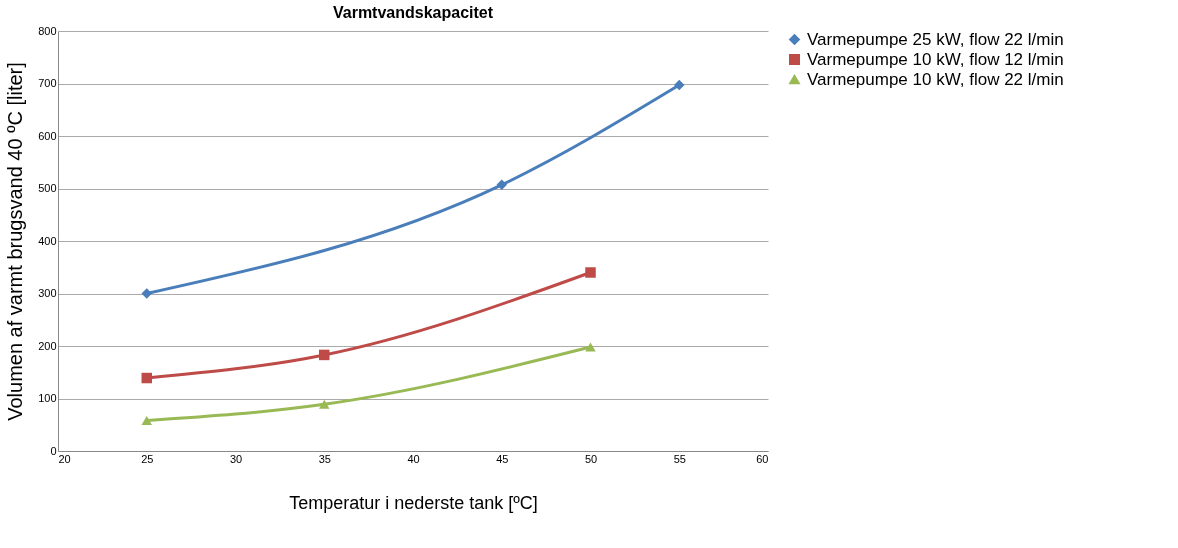 This screenshot has width=1178, height=548. I want to click on y-tick-label: 200, so click(47, 345).